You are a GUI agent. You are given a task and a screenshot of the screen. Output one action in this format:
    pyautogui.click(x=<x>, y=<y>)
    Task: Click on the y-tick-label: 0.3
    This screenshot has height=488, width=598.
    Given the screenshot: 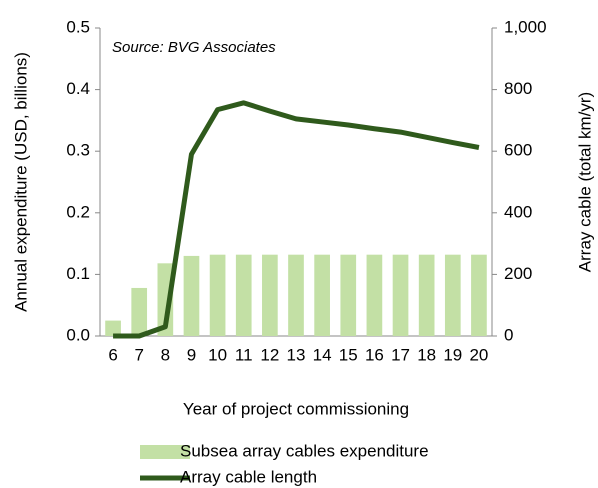 What is the action you would take?
    pyautogui.click(x=78, y=150)
    